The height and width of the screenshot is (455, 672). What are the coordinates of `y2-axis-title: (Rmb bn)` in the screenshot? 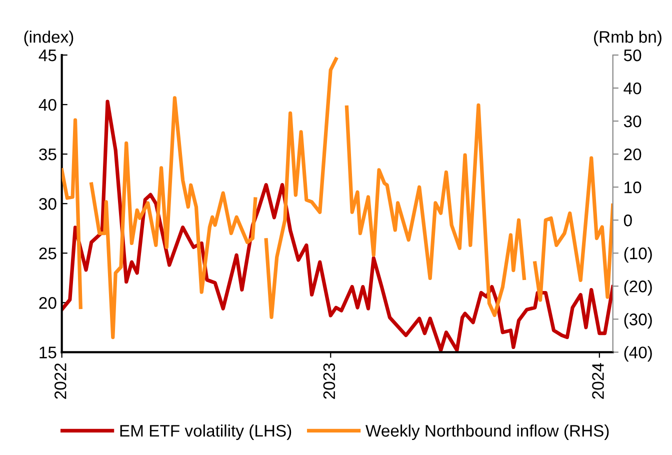 It's located at (628, 38).